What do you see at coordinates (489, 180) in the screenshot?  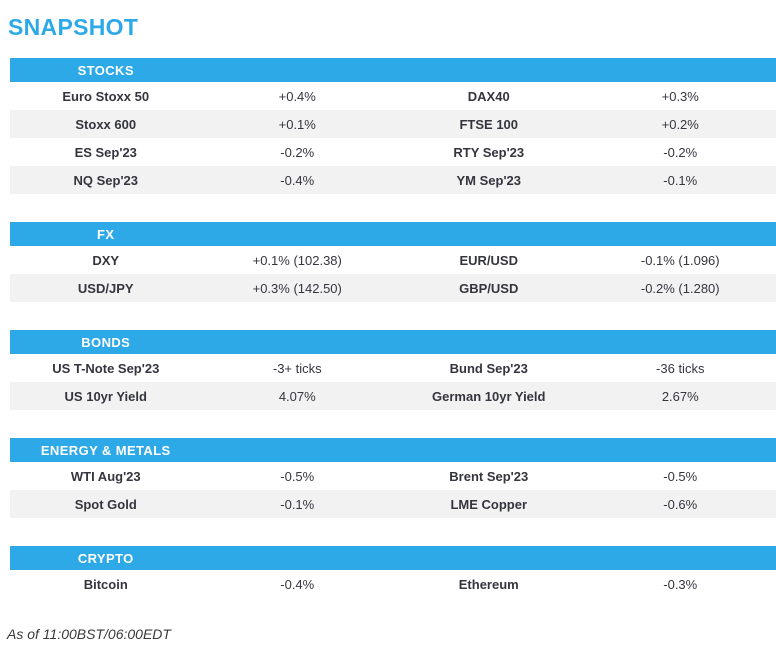 I see `instrument-label: YM Sep'23` at bounding box center [489, 180].